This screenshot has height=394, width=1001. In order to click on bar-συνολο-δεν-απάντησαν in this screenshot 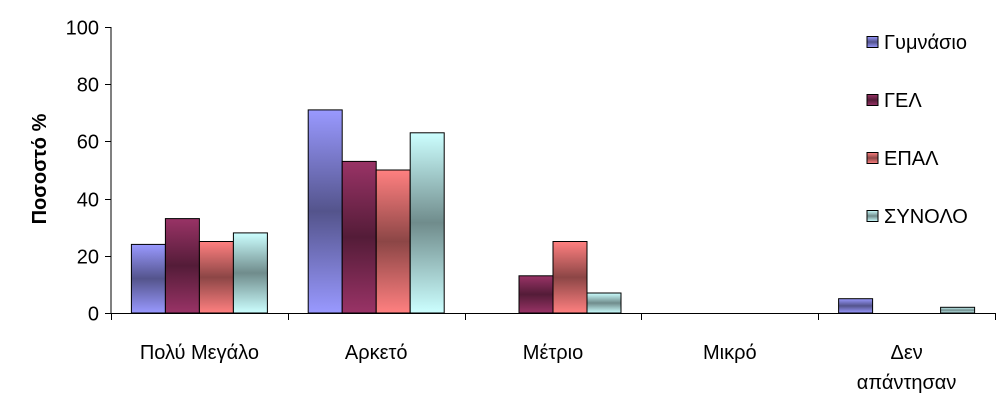, I will do `click(958, 310)`.